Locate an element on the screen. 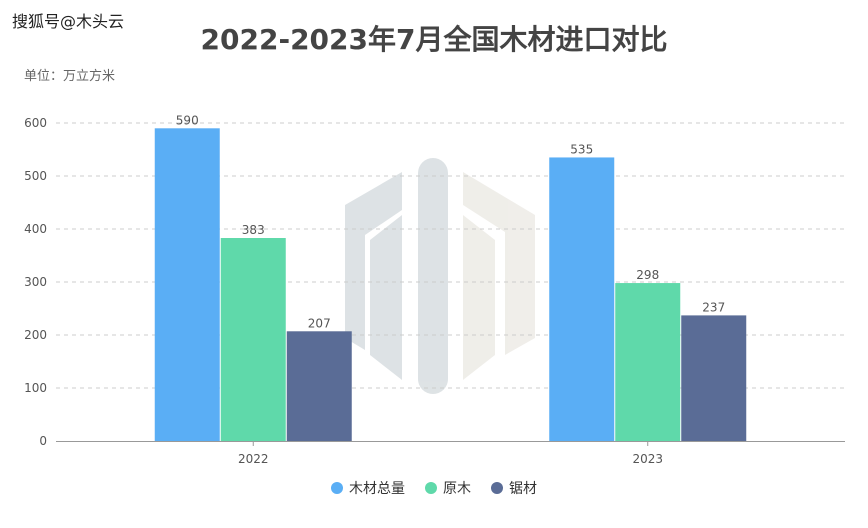 This screenshot has height=528, width=868. legend-label: 原木 is located at coordinates (457, 489).